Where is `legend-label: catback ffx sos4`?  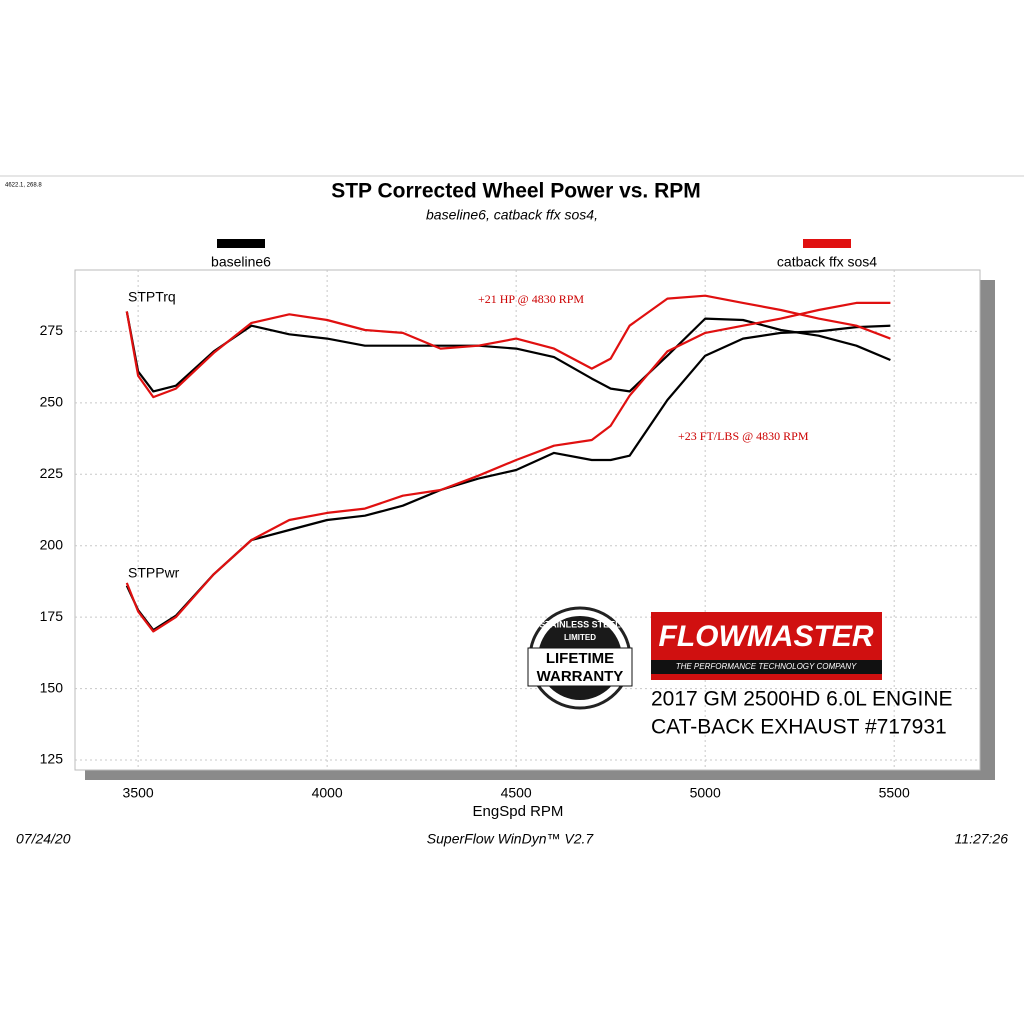
legend-label: catback ffx sos4 is located at coordinates (827, 262).